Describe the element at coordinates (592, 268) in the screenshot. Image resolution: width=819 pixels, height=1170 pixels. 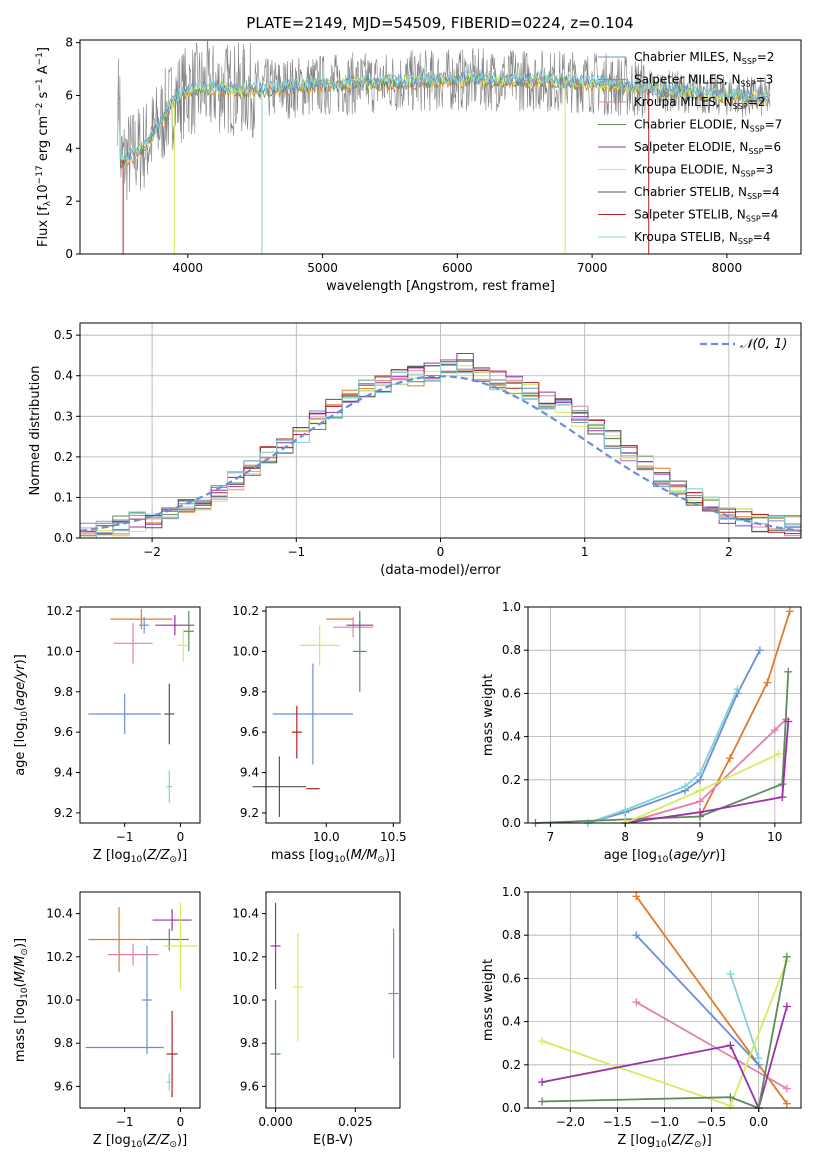
I see `tick-label-x: 7000` at that location.